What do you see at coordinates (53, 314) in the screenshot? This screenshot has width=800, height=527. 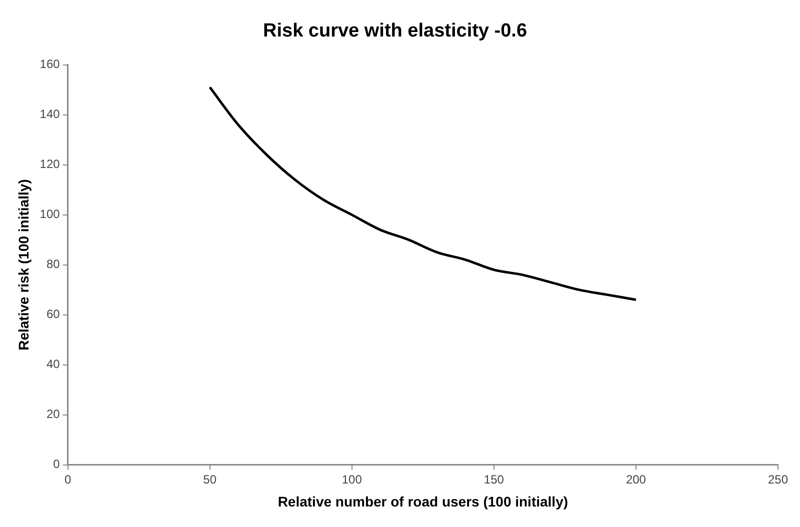 I see `y-tick-label: 60` at bounding box center [53, 314].